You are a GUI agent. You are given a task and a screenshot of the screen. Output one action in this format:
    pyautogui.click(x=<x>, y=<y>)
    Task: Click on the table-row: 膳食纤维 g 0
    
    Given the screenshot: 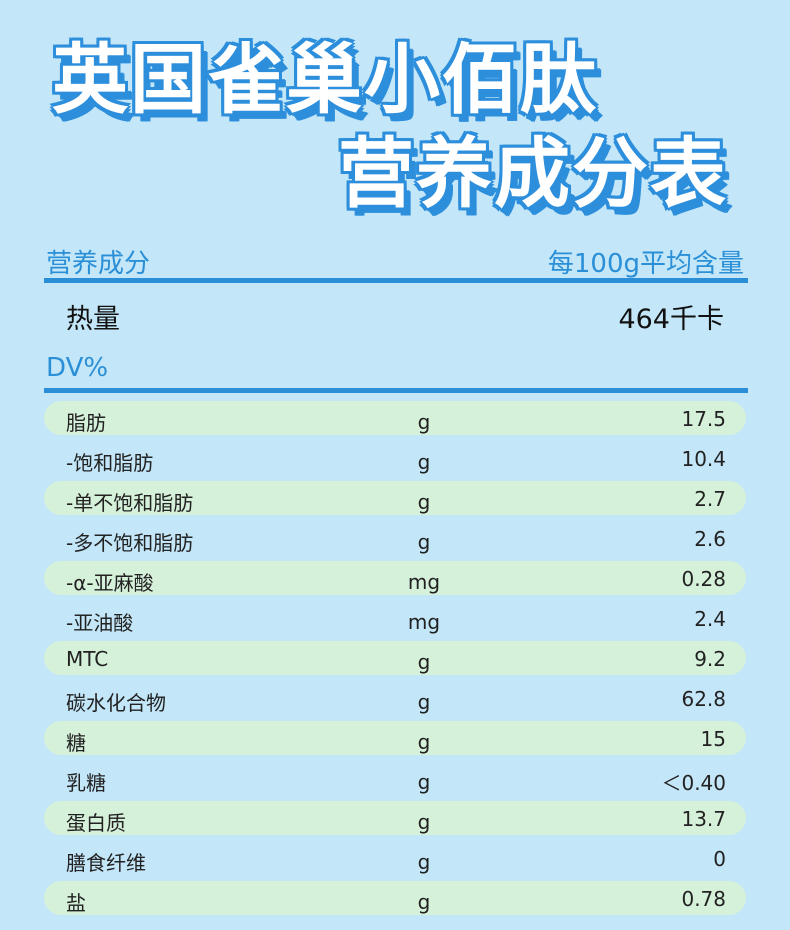 What is the action you would take?
    pyautogui.click(x=395, y=858)
    